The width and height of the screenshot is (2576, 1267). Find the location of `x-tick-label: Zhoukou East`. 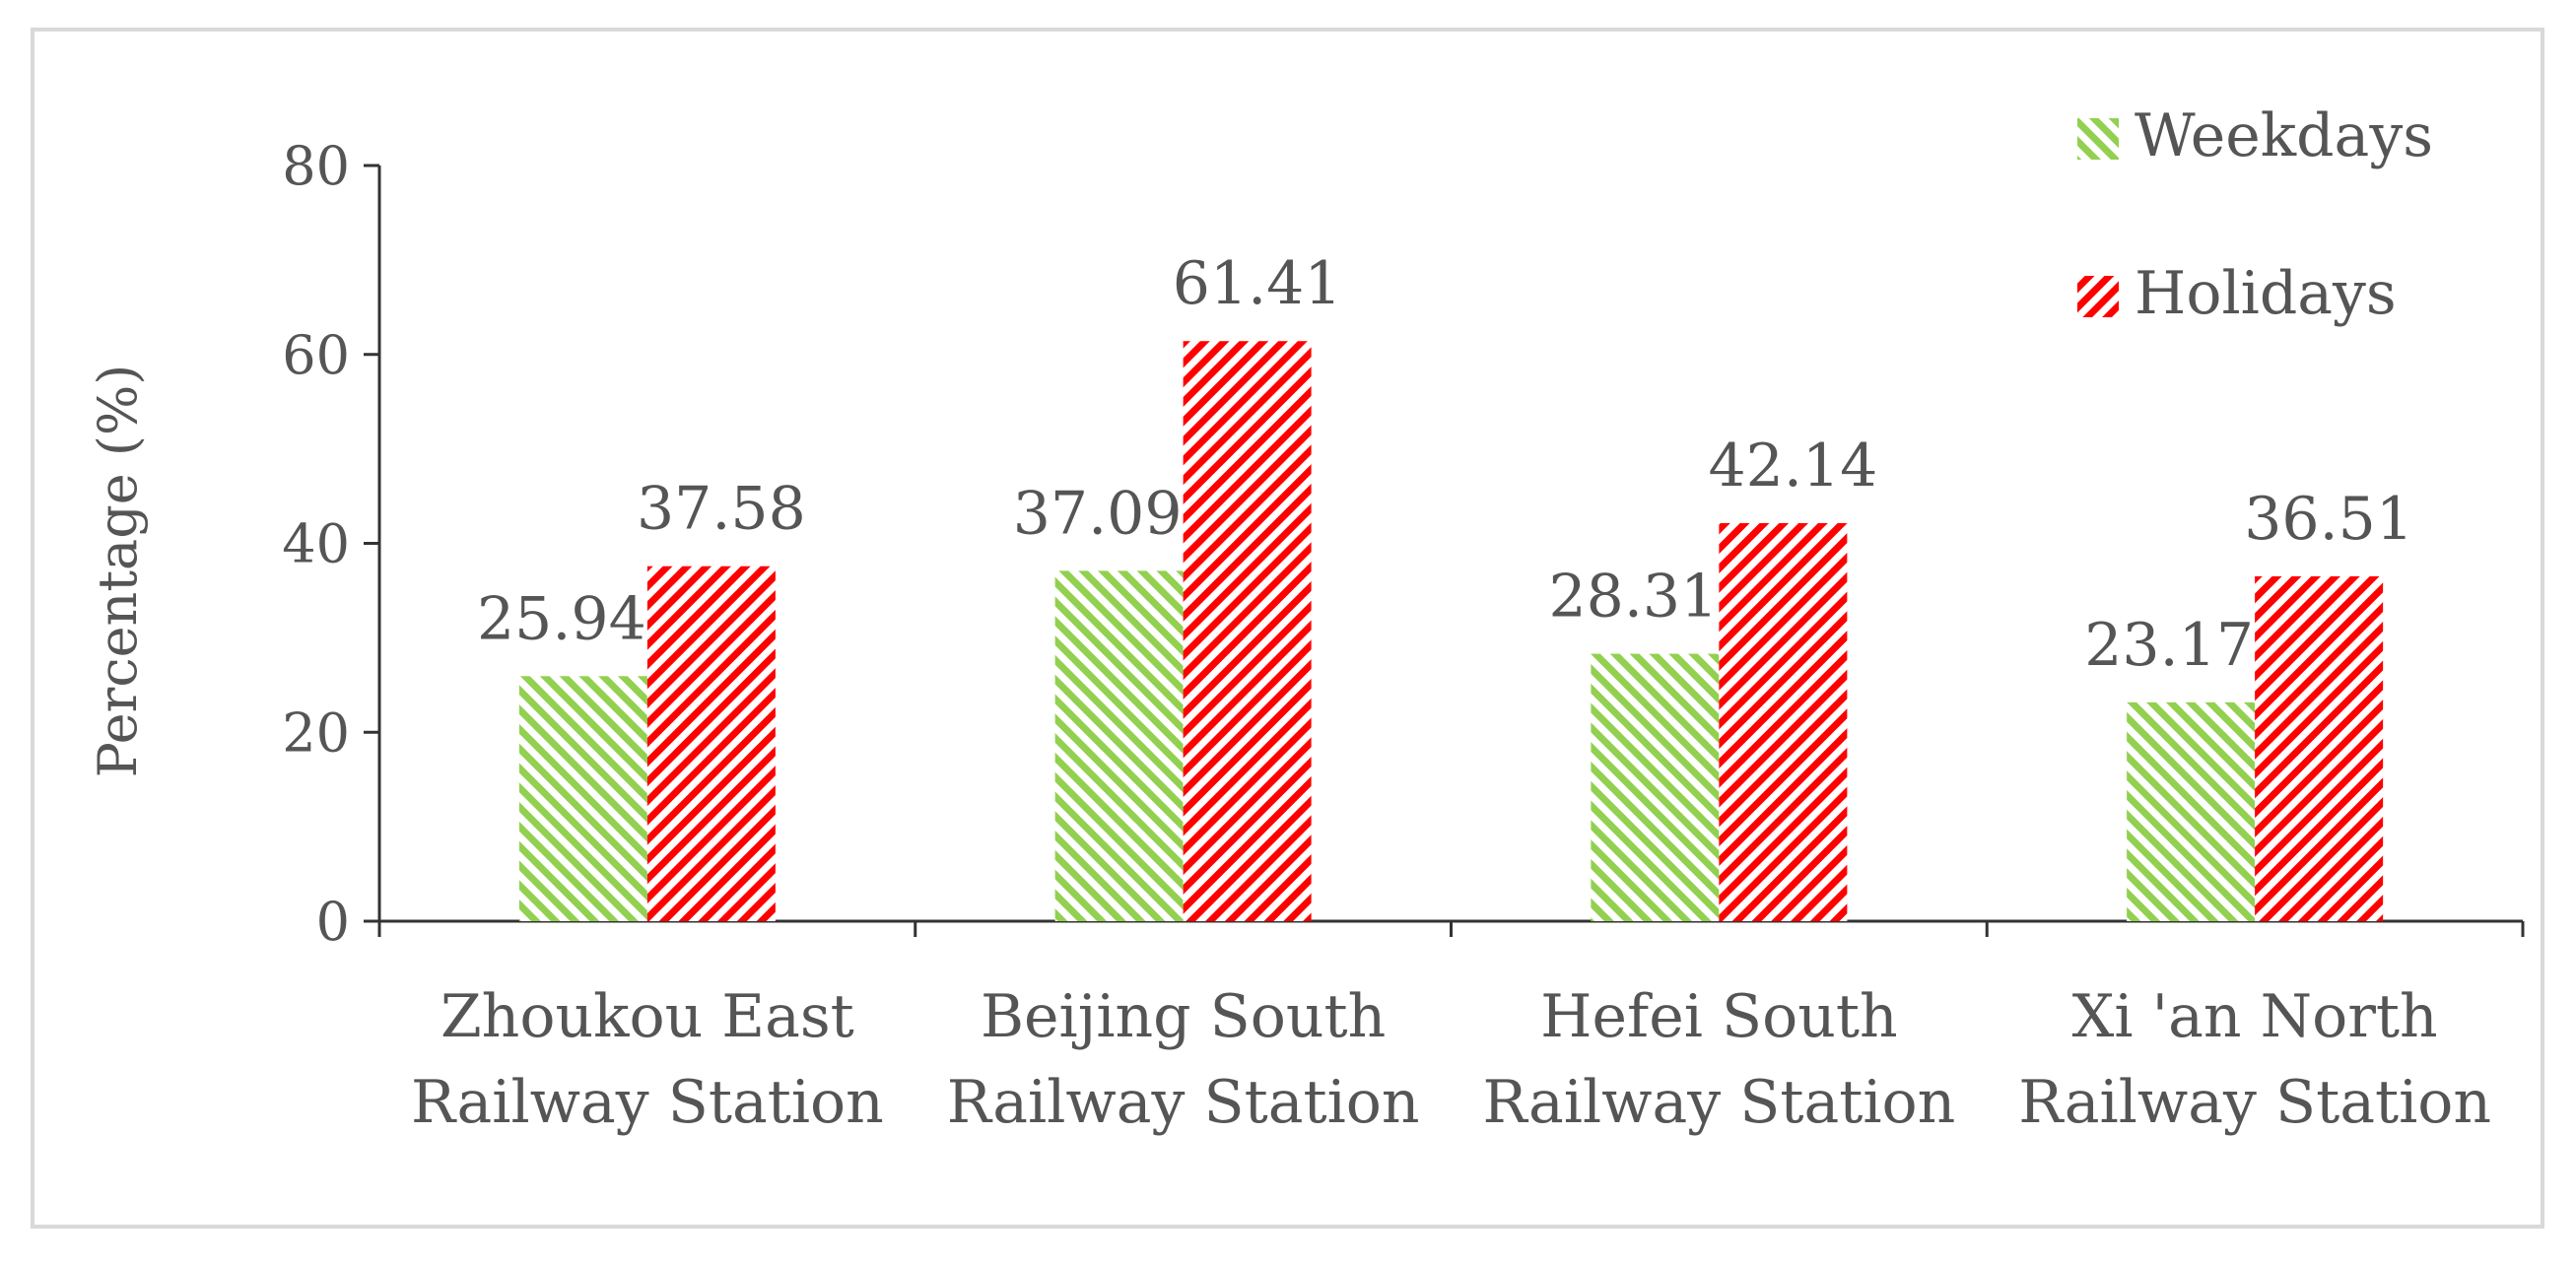

x-tick-label: Zhoukou East is located at coordinates (647, 1017).